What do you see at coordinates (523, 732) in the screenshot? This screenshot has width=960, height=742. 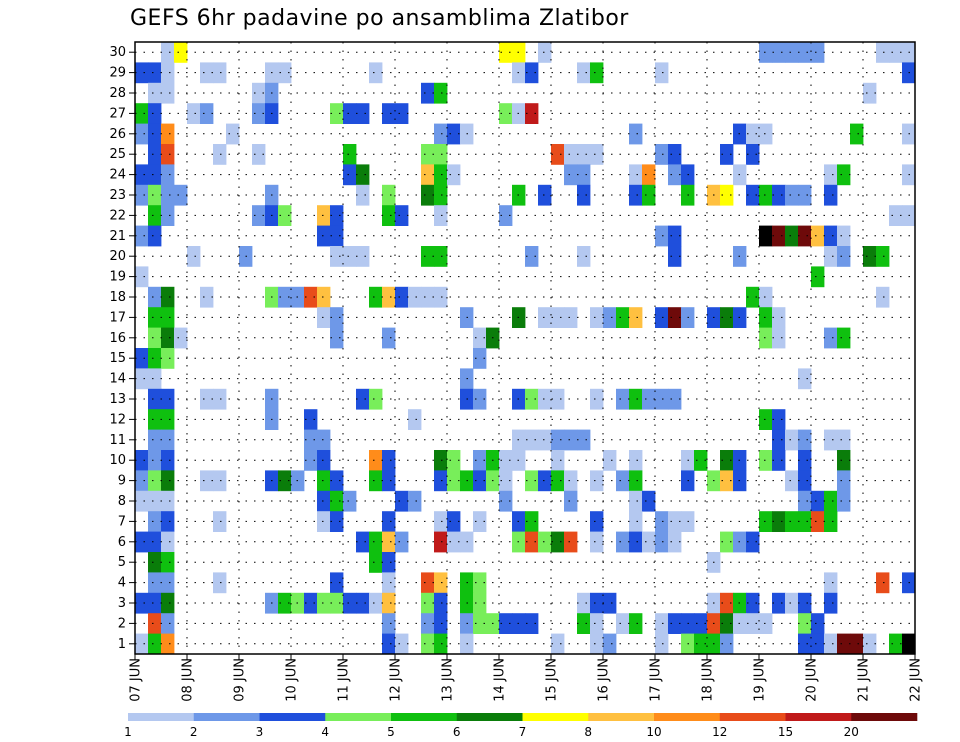 I see `legend-label: 7` at bounding box center [523, 732].